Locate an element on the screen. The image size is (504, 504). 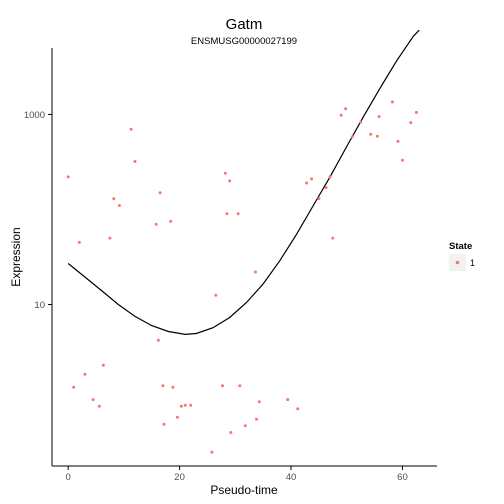
x-tick-label: 60 is located at coordinates (402, 477).